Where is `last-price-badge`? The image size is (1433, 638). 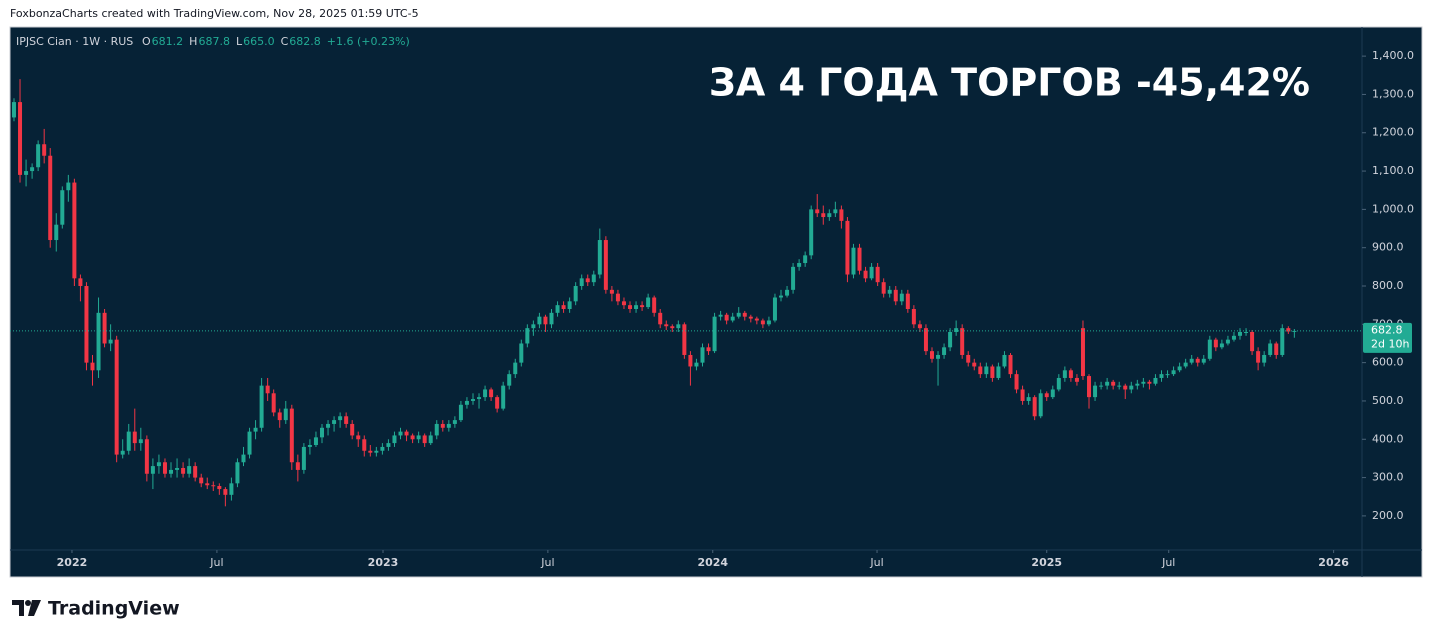 last-price-badge is located at coordinates (1387, 337).